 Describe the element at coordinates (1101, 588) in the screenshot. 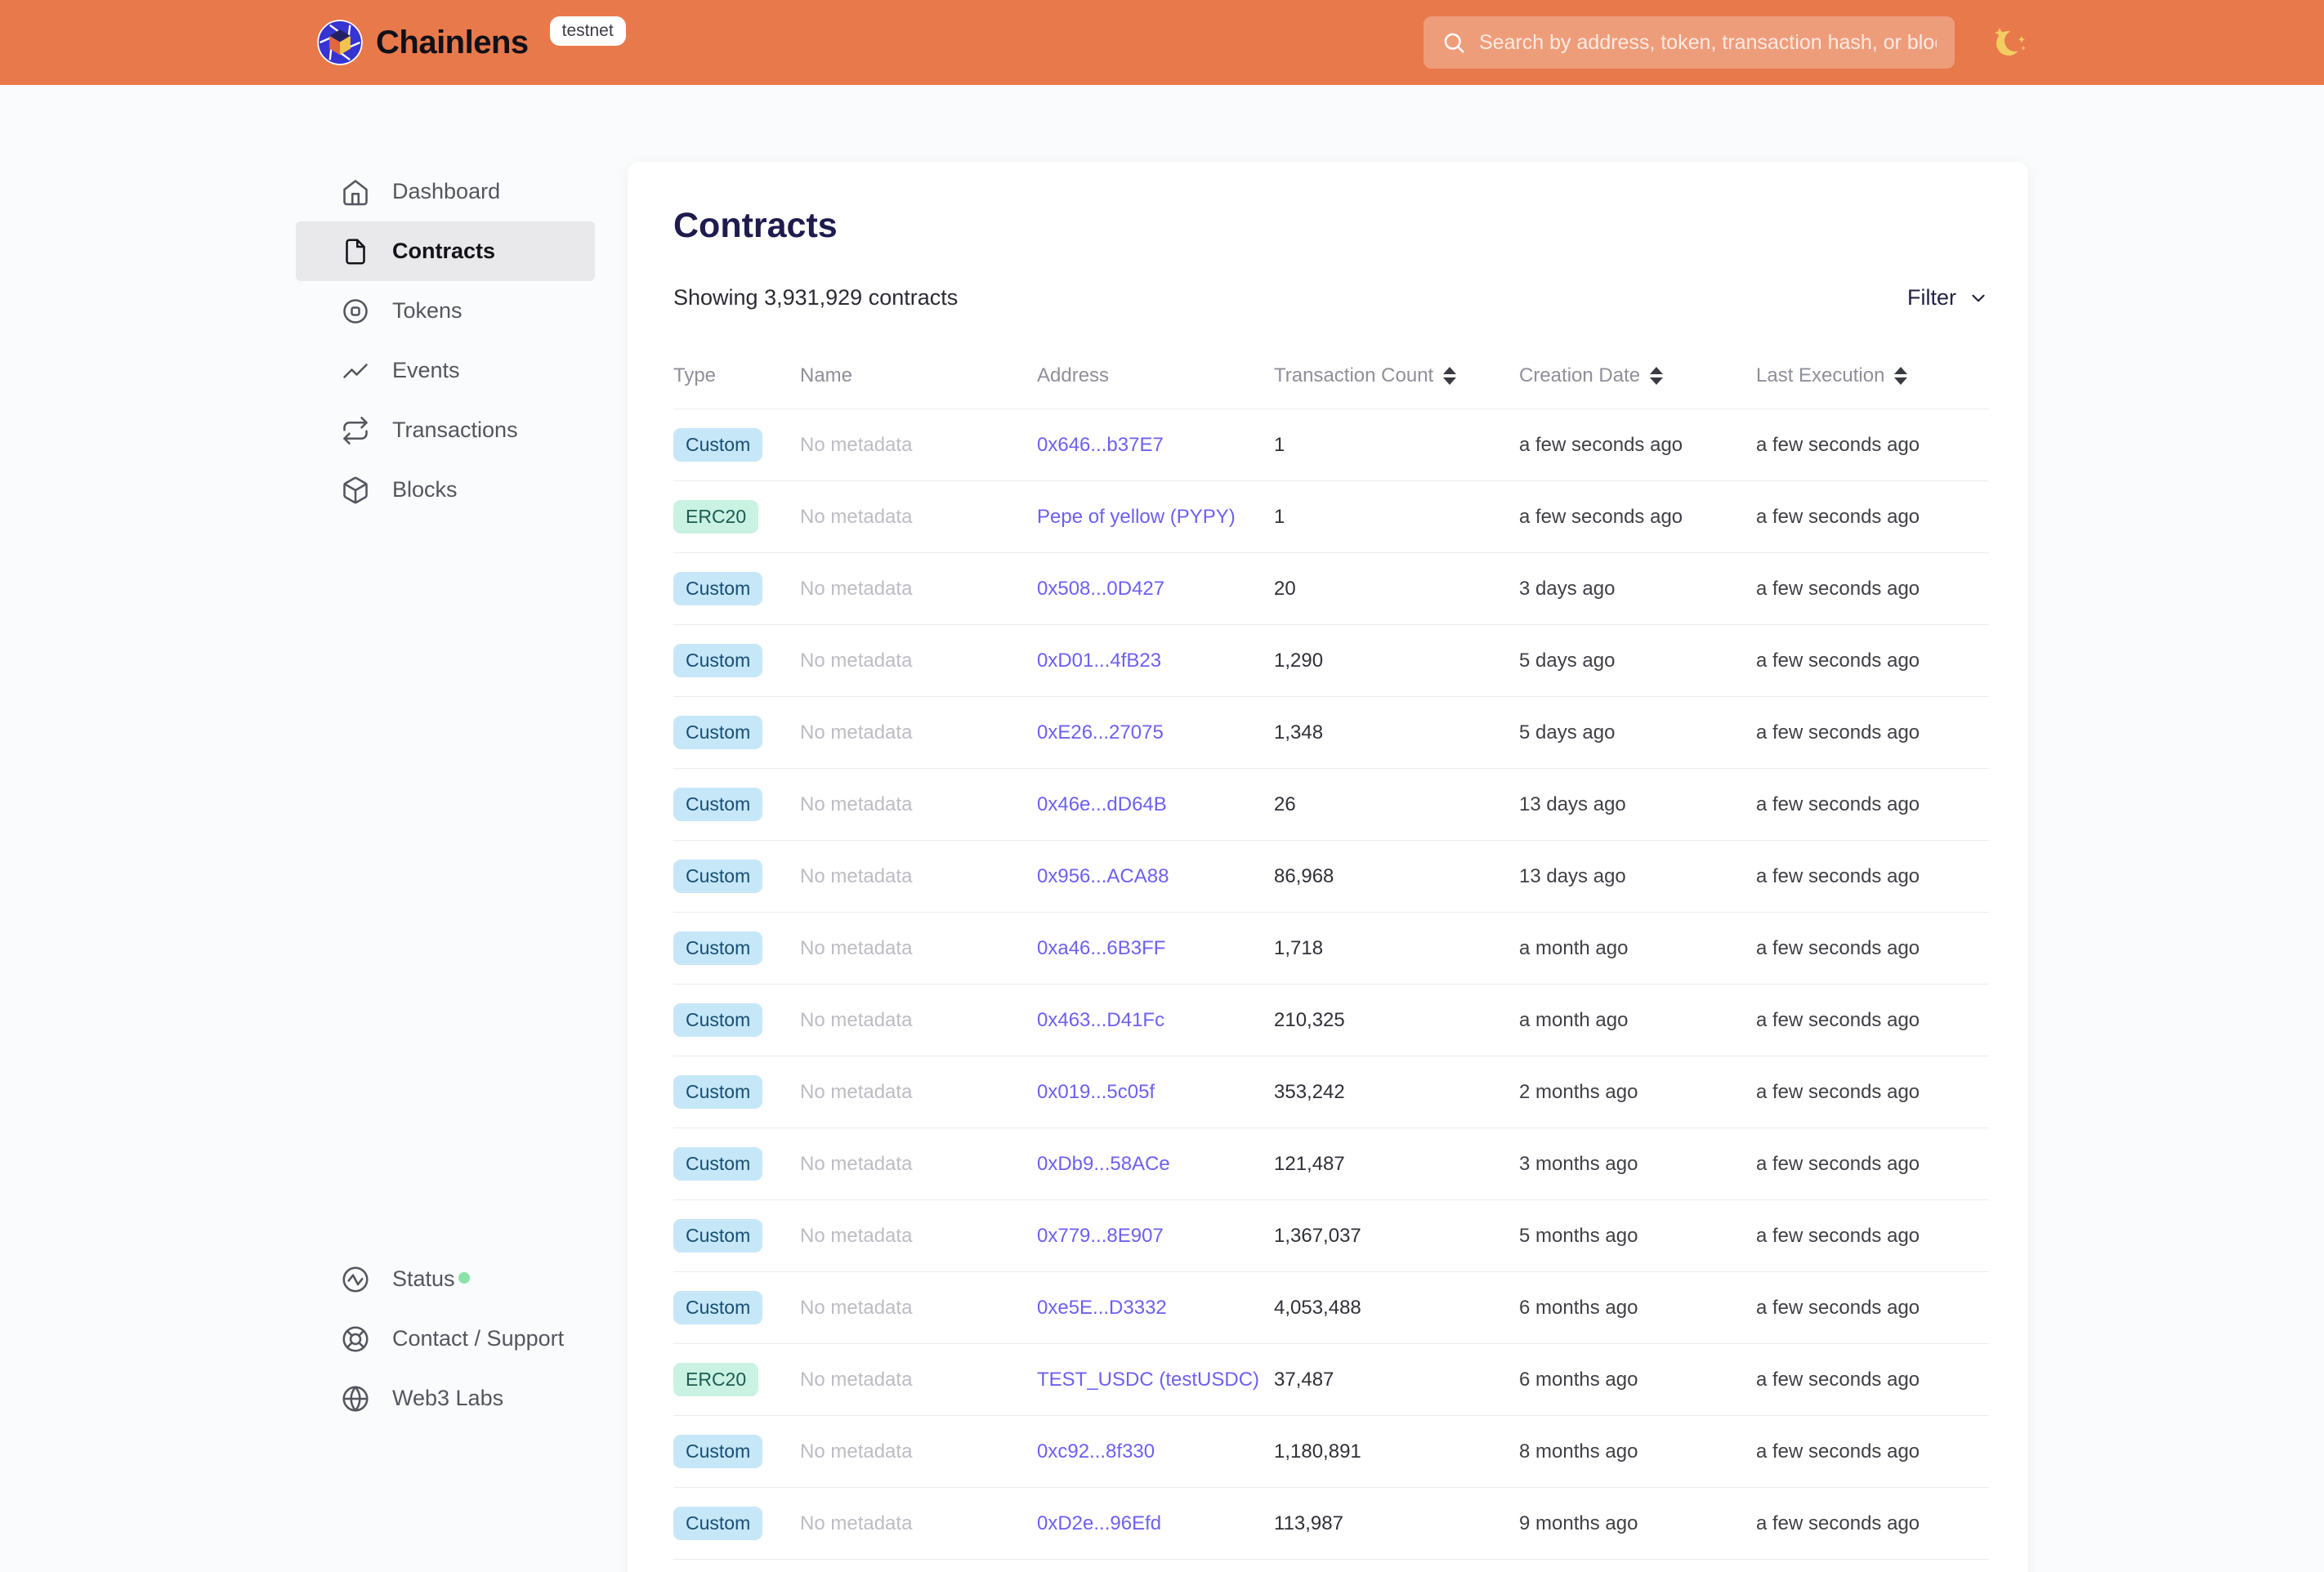

I see `contract-address-link: 0x508...0D427` at that location.